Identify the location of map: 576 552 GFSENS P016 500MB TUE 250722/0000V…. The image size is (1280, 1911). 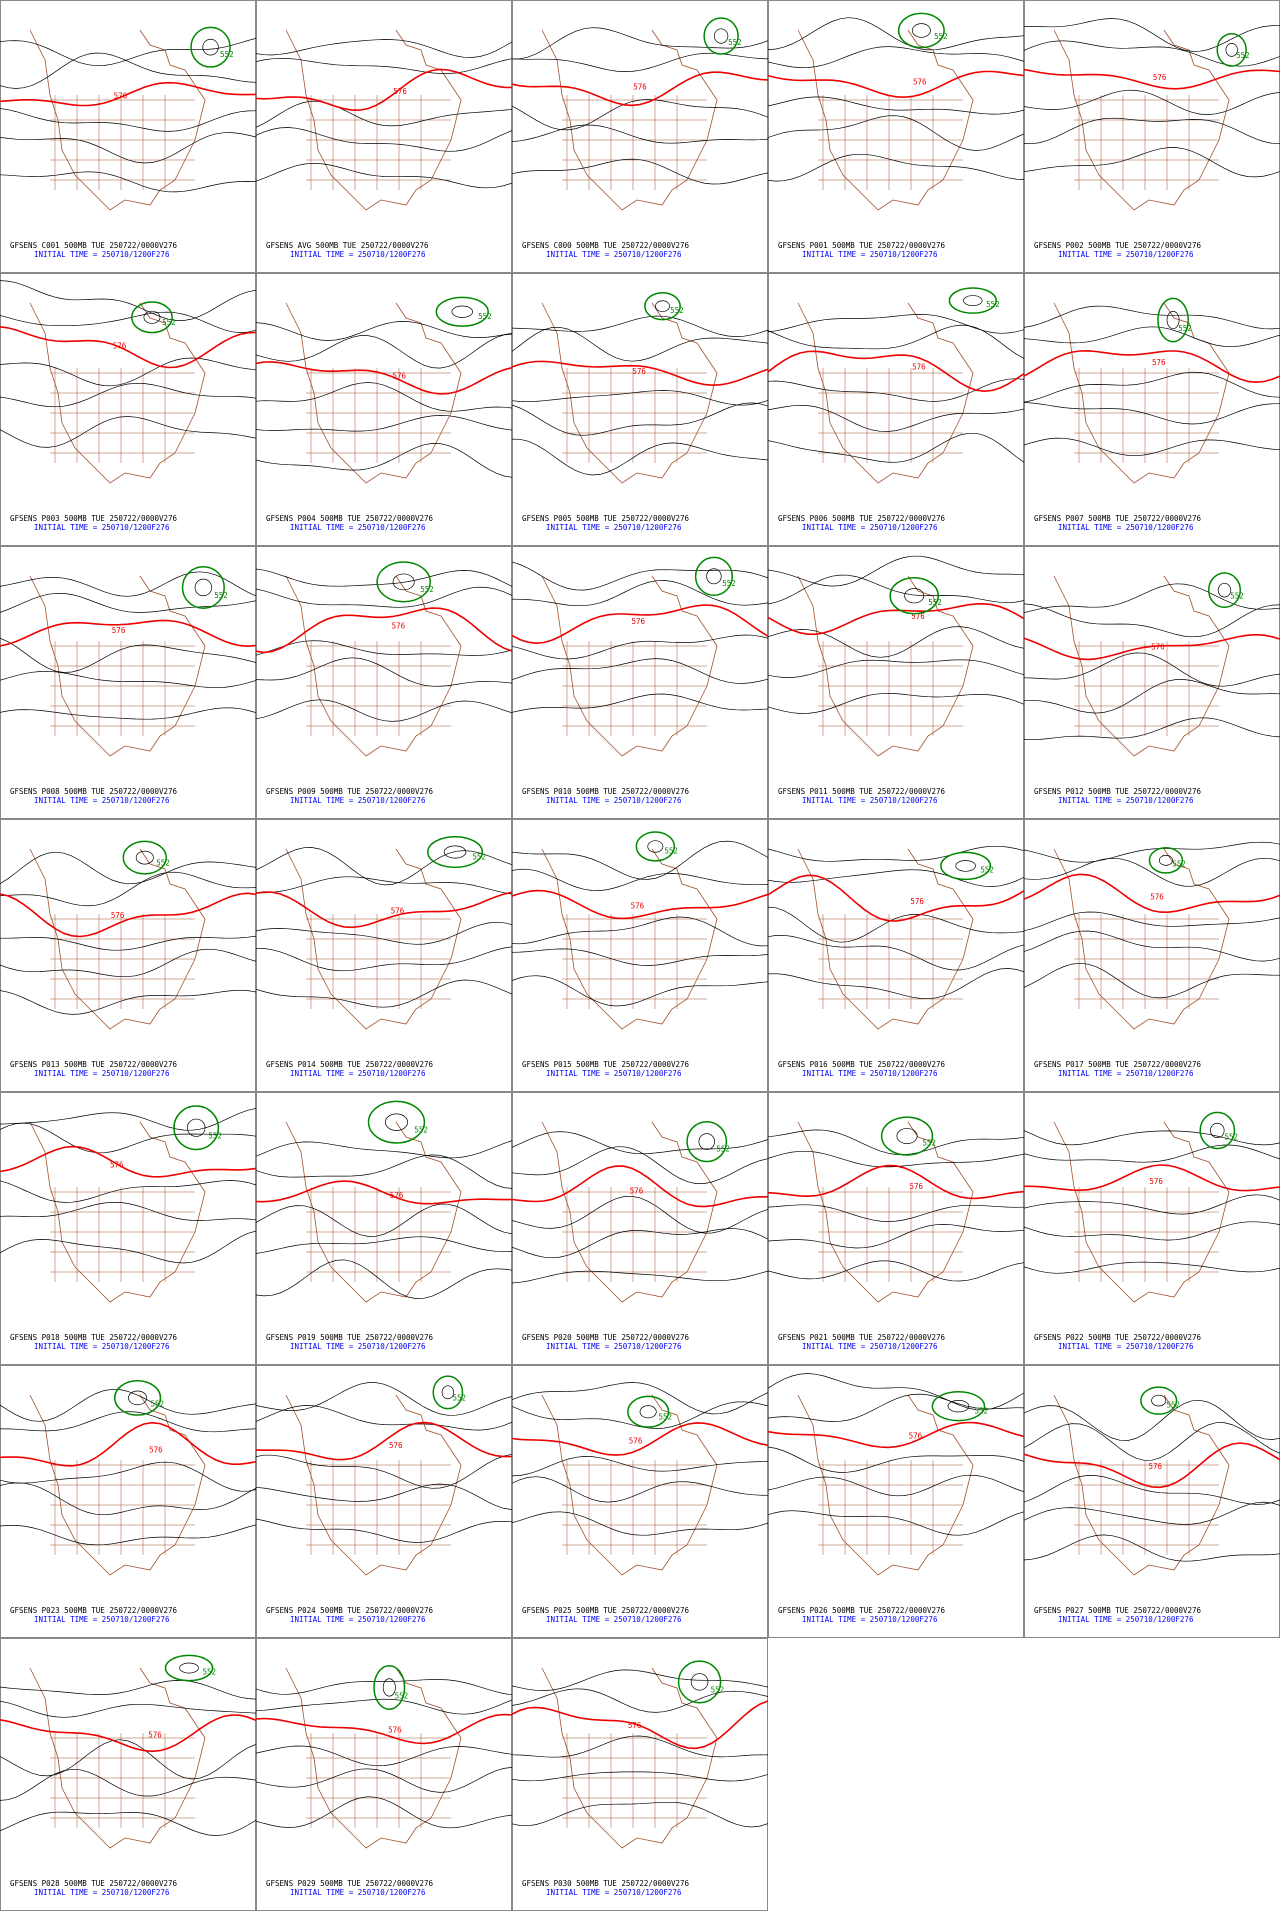
(896, 955).